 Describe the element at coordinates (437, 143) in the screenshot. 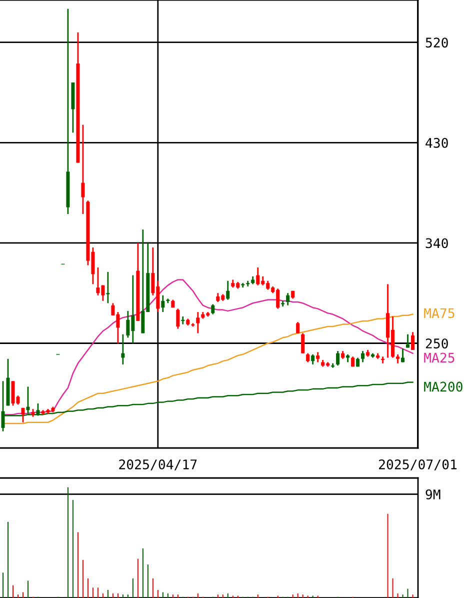

I see `y-tick-label: 430` at that location.